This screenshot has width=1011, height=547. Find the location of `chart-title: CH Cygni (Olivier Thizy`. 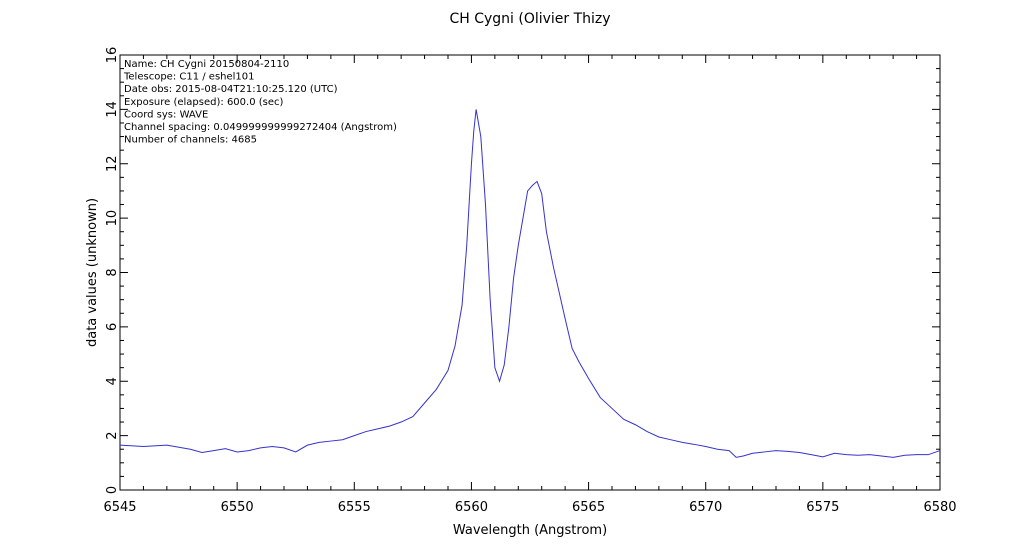

chart-title: CH Cygni (Olivier Thizy is located at coordinates (529, 19).